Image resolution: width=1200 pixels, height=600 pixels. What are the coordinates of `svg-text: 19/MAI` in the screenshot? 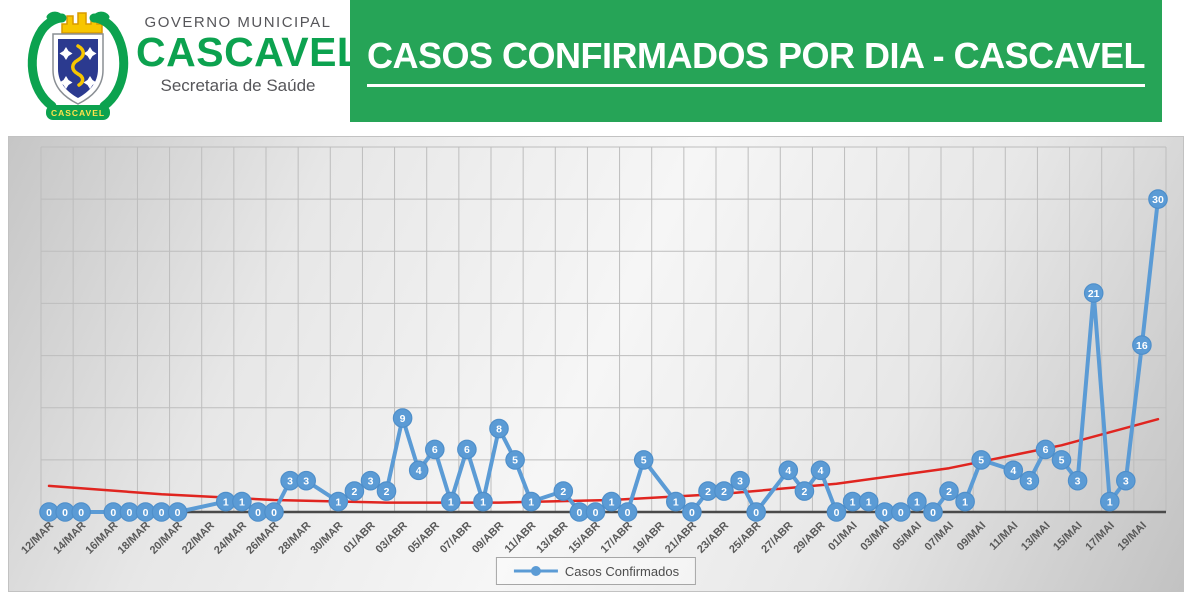 It's located at (1132, 537).